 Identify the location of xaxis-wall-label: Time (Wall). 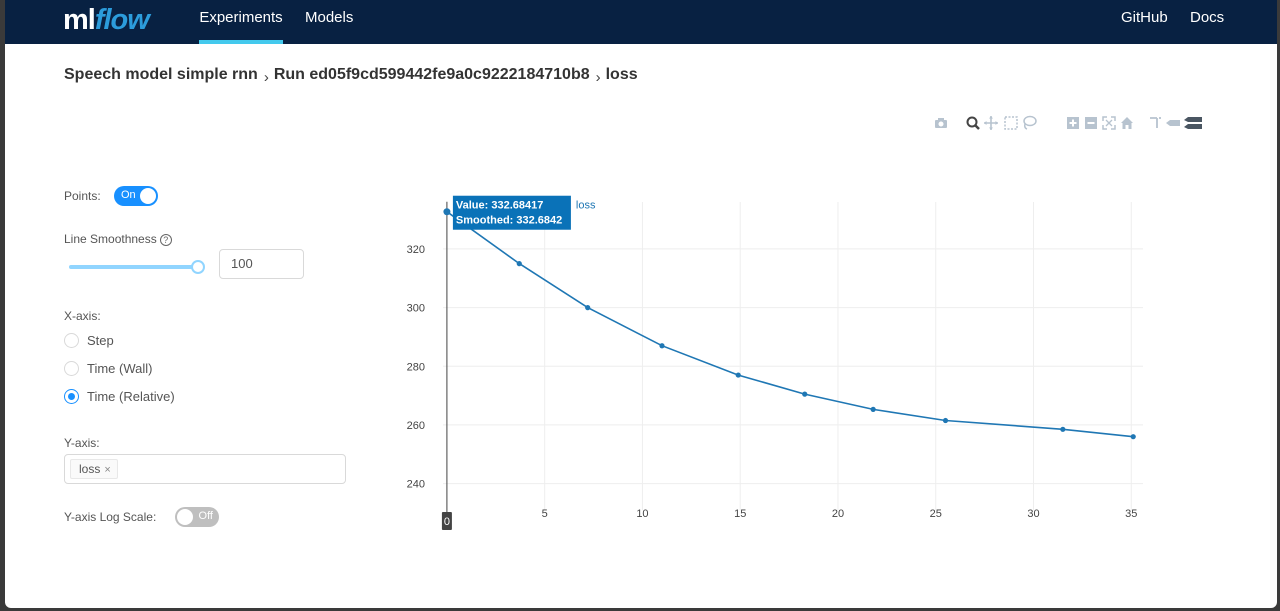
(120, 368).